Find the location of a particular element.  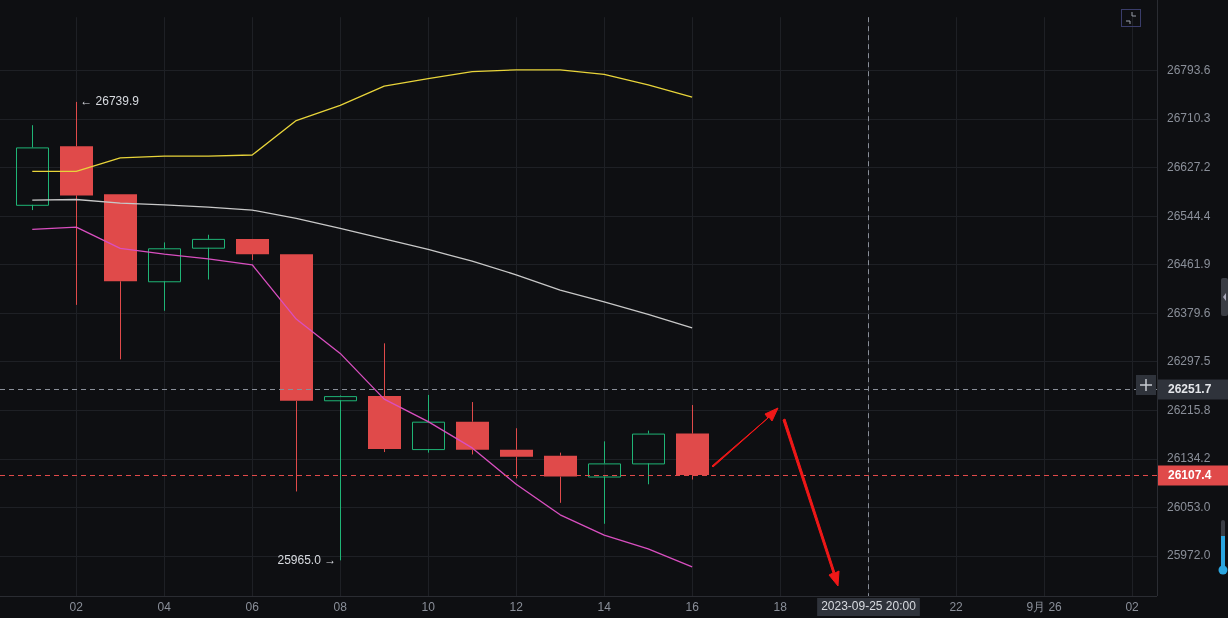

y-tick-label: 26793.6 is located at coordinates (1189, 69).